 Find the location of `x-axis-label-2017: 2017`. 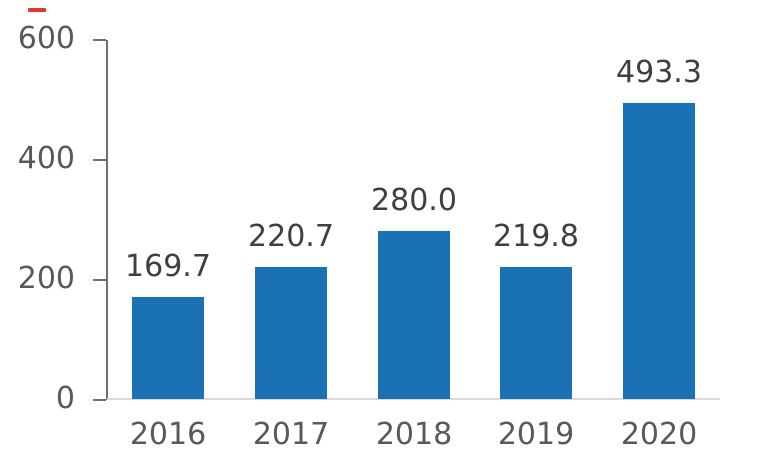

x-axis-label-2017: 2017 is located at coordinates (291, 434).